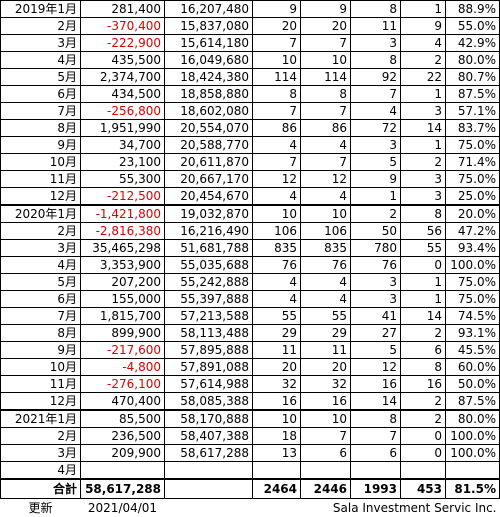 This screenshot has width=500, height=517. What do you see at coordinates (209, 299) in the screenshot?
I see `value-cell: 55,397,888` at bounding box center [209, 299].